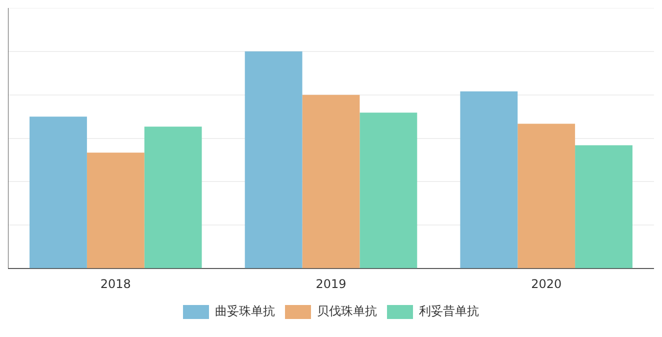  What do you see at coordinates (449, 311) in the screenshot?
I see `legend-label: 利妥昔单抗` at bounding box center [449, 311].